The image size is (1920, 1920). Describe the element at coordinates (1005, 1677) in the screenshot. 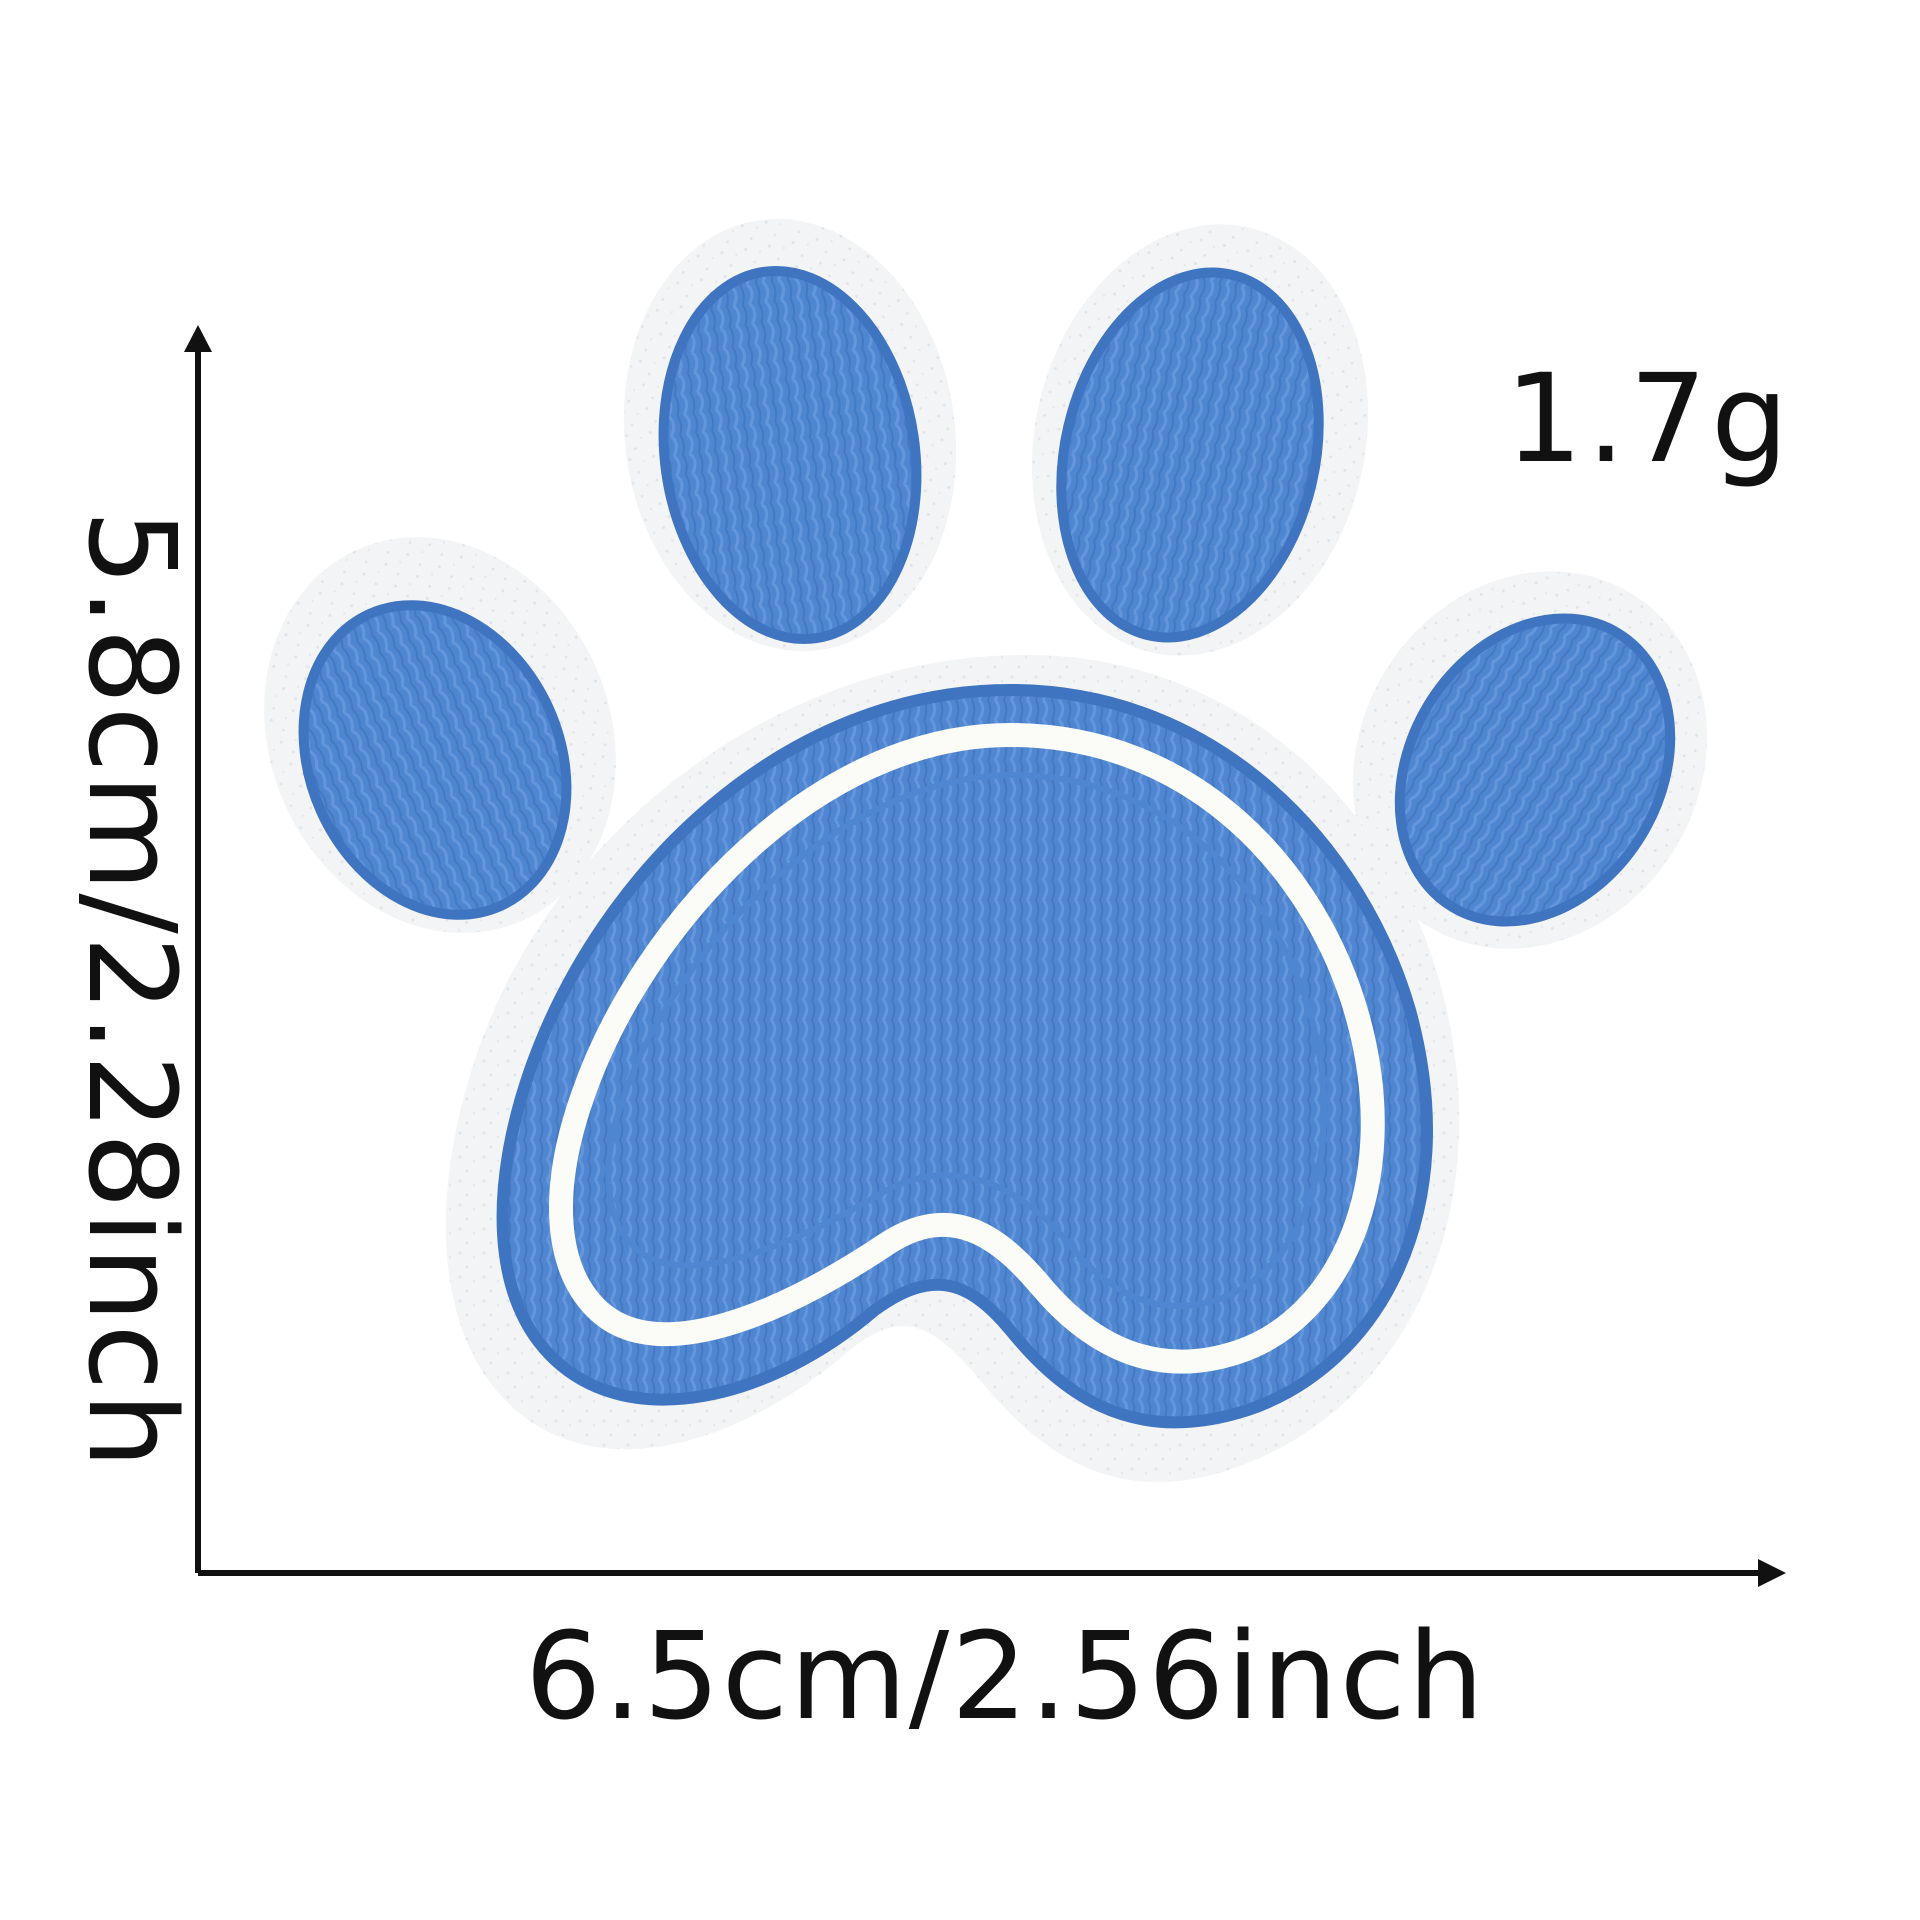

I see `width-dimension-label: 6.5cm/2.56inch` at that location.